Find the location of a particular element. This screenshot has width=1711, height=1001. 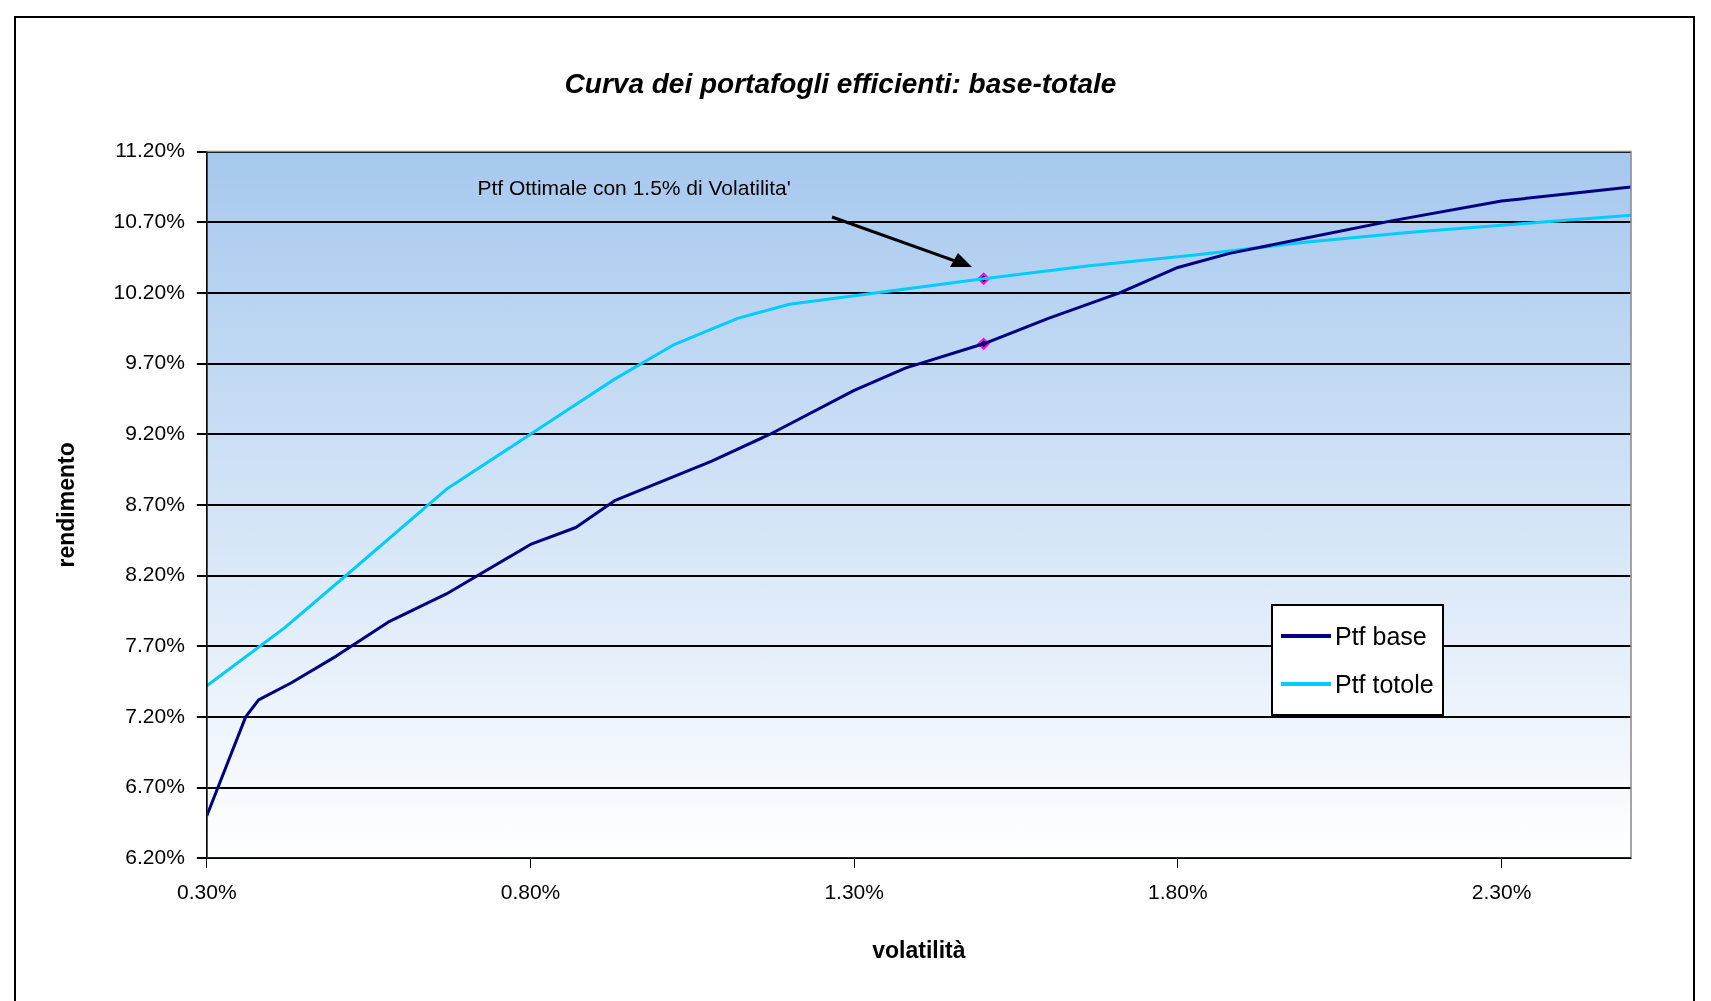

x-tick-label: 1.80% is located at coordinates (1178, 891).